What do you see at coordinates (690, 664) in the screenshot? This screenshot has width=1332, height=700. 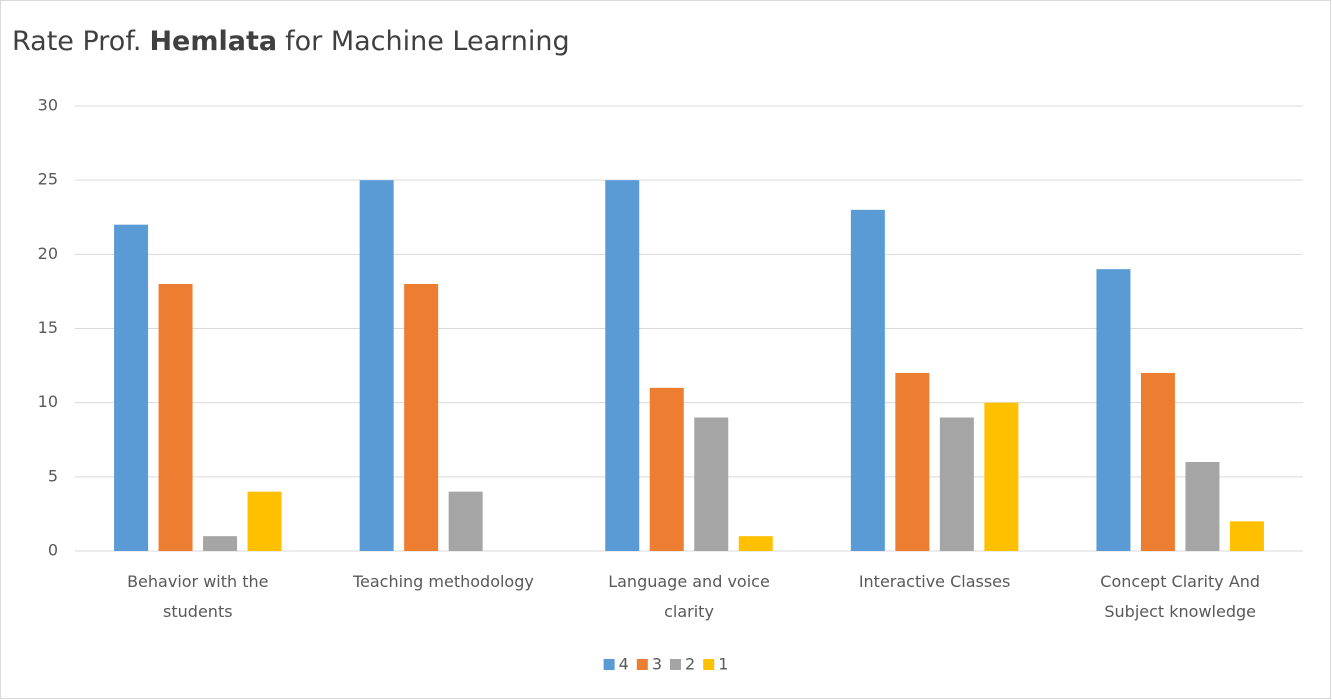 I see `legend-label: 2` at bounding box center [690, 664].